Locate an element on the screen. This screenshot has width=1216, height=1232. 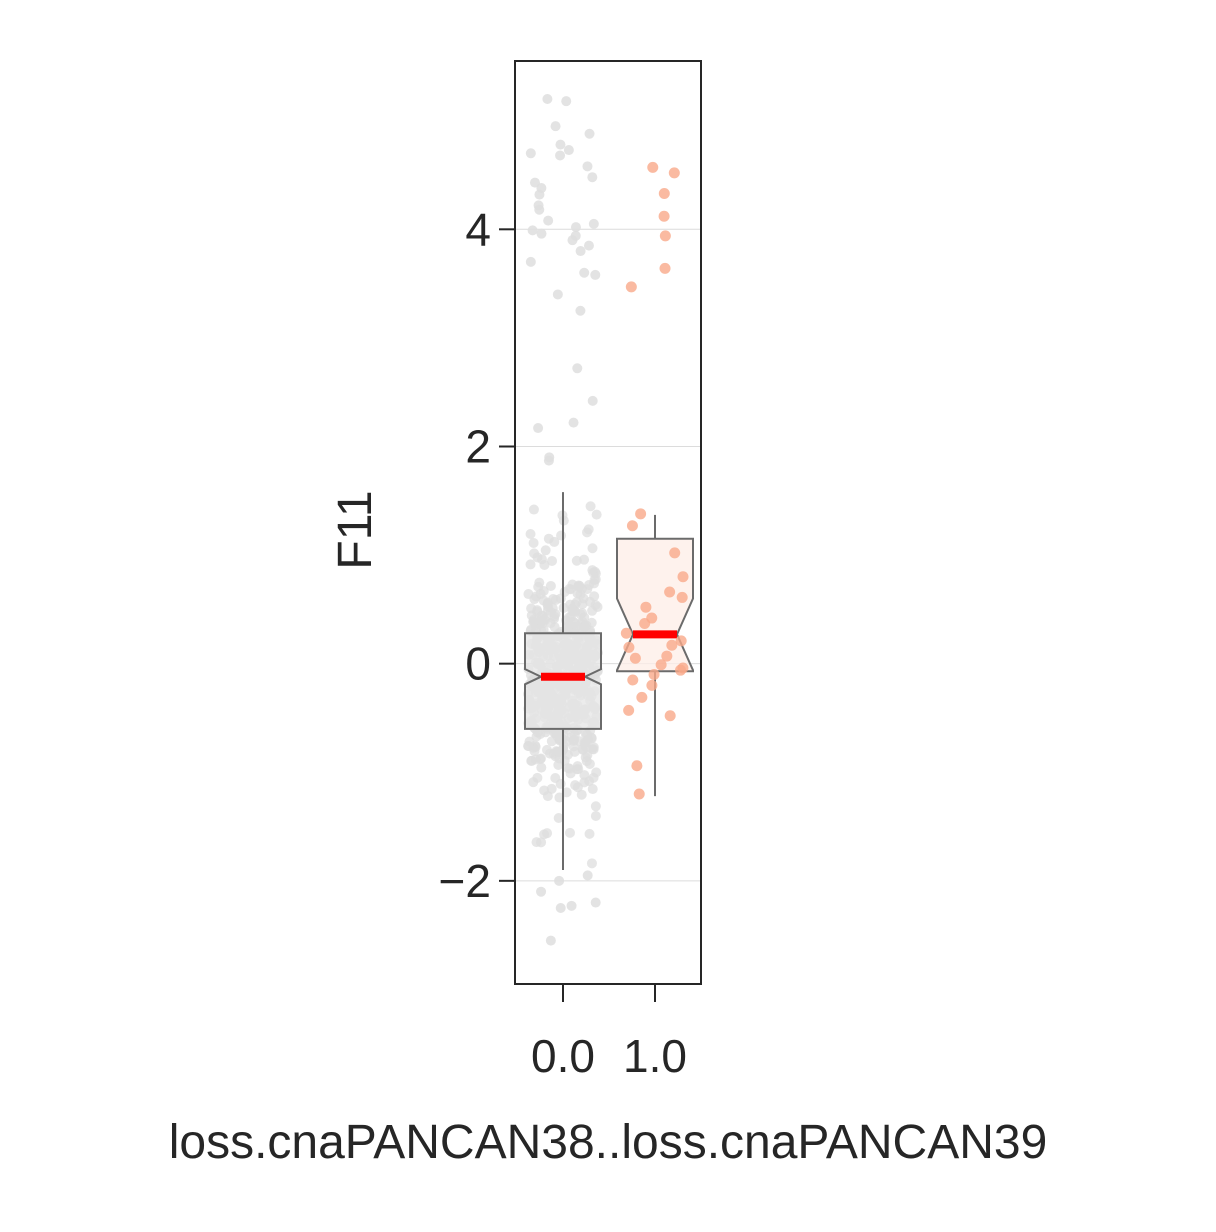
plot-frame is located at coordinates (608, 522).